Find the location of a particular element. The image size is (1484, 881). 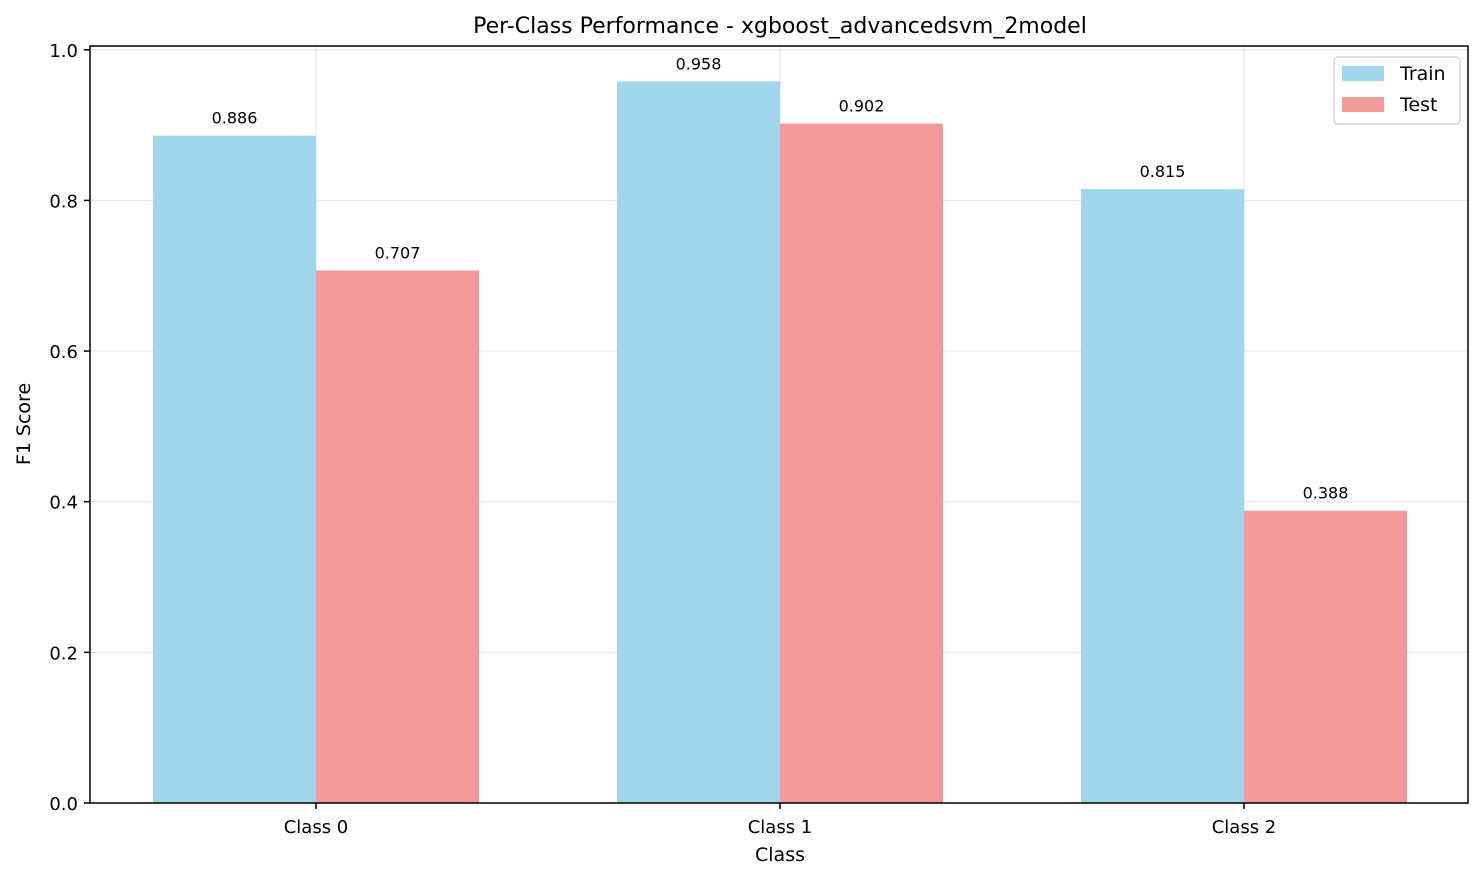

legend: Train Test is located at coordinates (1397, 90).